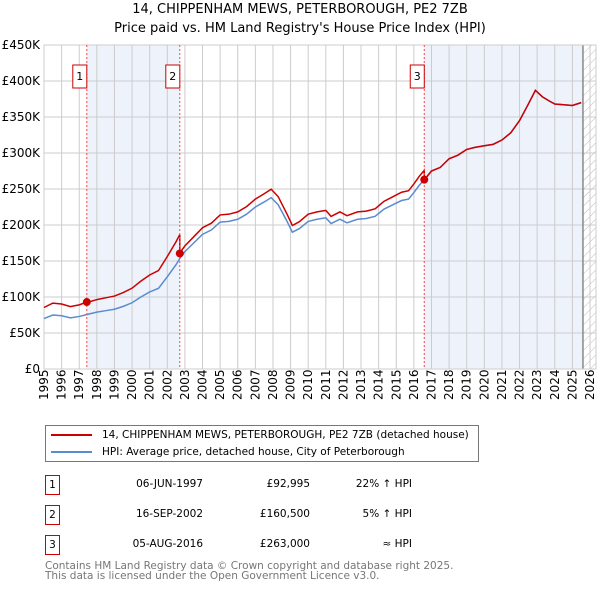 The image size is (600, 590). I want to click on transaction-date: 06-JUN-1997, so click(169, 484).